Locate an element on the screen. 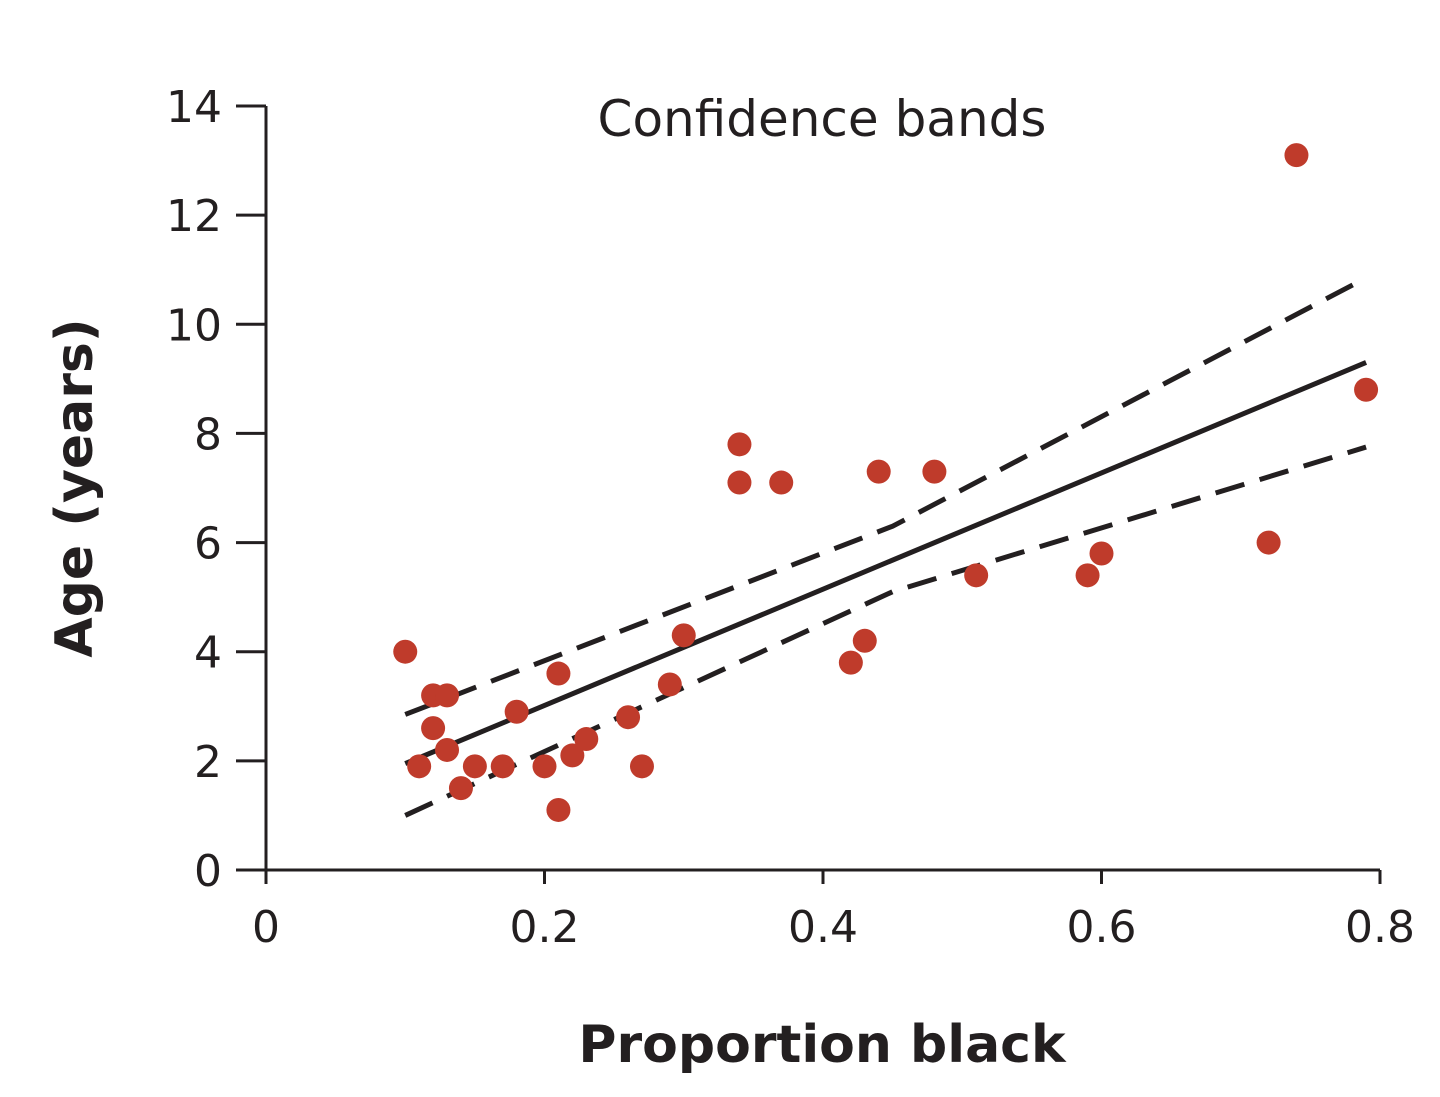 This screenshot has height=1097, width=1440. y-tick-label: 12 is located at coordinates (194, 216).